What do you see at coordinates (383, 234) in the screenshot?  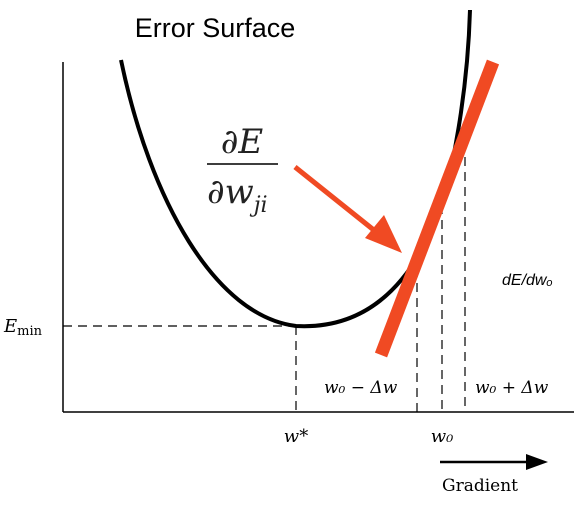 I see `pointer-arrow-head` at bounding box center [383, 234].